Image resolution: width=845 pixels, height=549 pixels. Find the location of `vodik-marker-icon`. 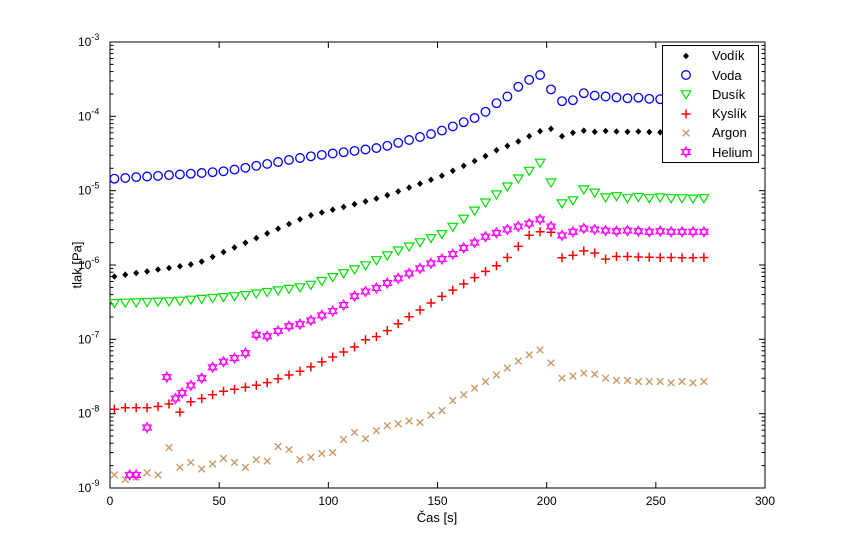

vodik-marker-icon is located at coordinates (686, 56).